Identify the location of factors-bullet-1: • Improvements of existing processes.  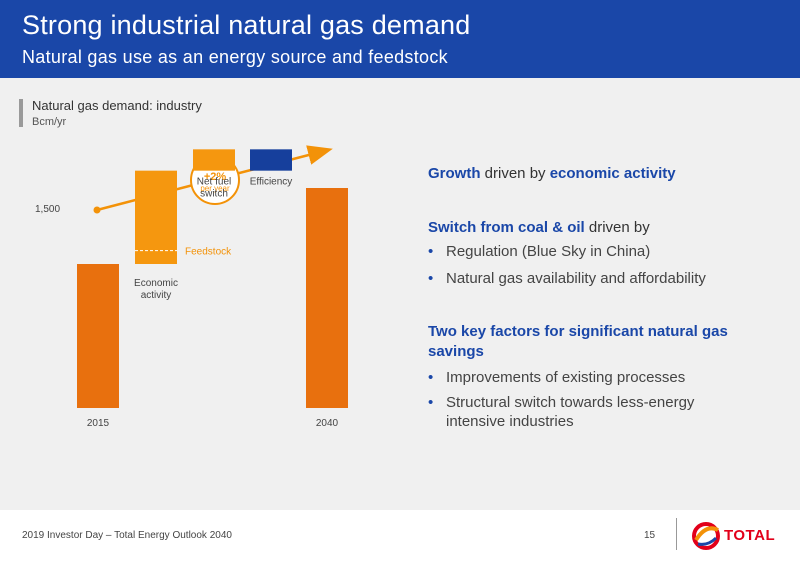
(557, 377).